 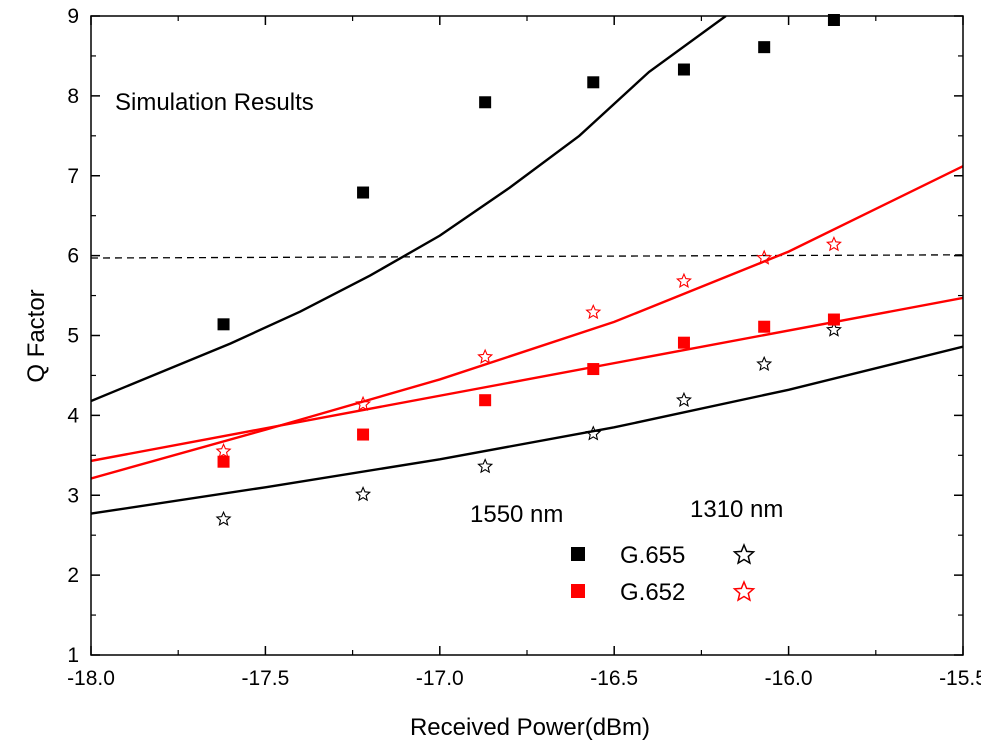 I want to click on x-tick-label: -18.0, so click(x=91, y=678).